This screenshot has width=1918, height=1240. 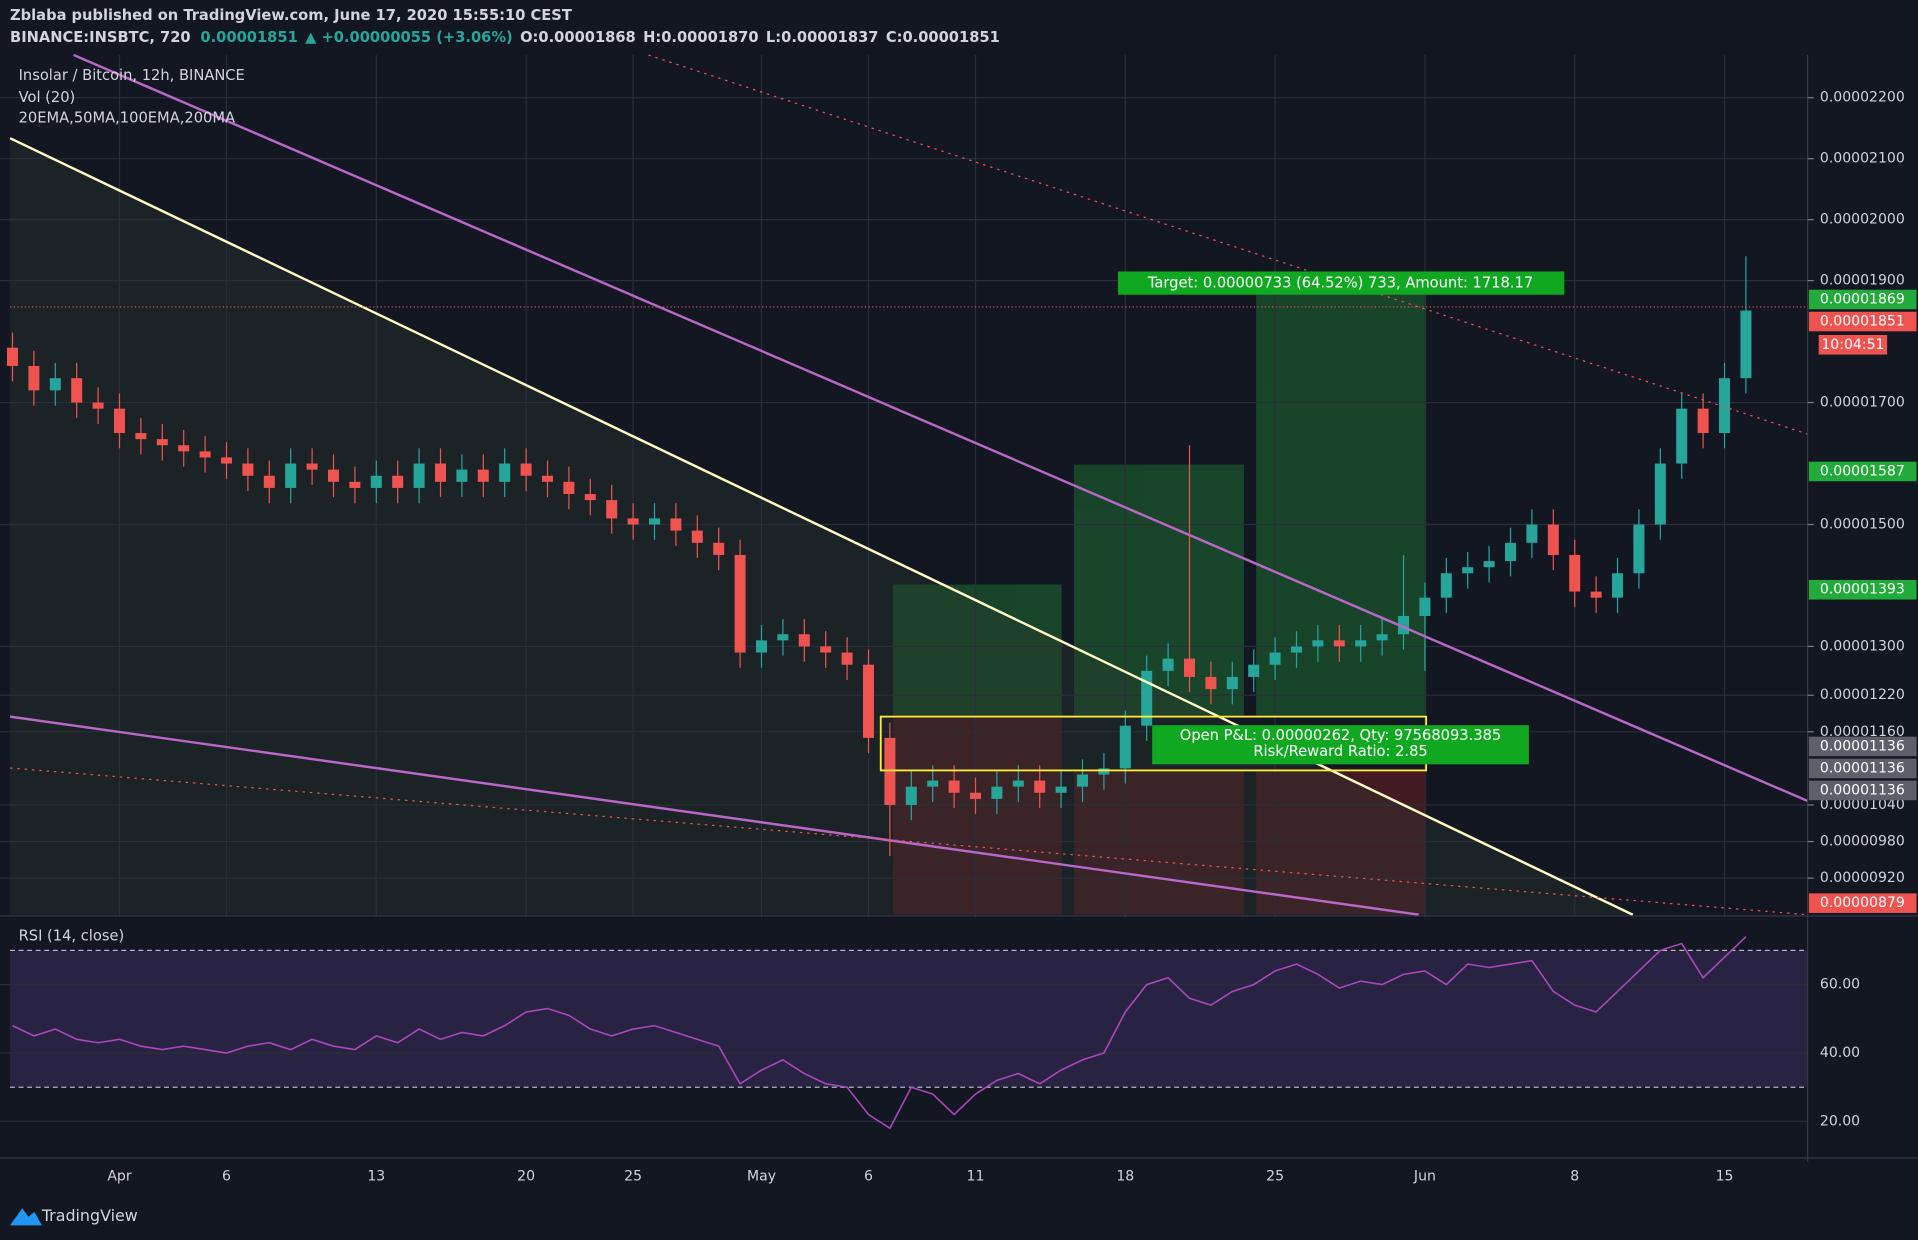 What do you see at coordinates (1862, 220) in the screenshot?
I see `y-tick-label: 0.00002000` at bounding box center [1862, 220].